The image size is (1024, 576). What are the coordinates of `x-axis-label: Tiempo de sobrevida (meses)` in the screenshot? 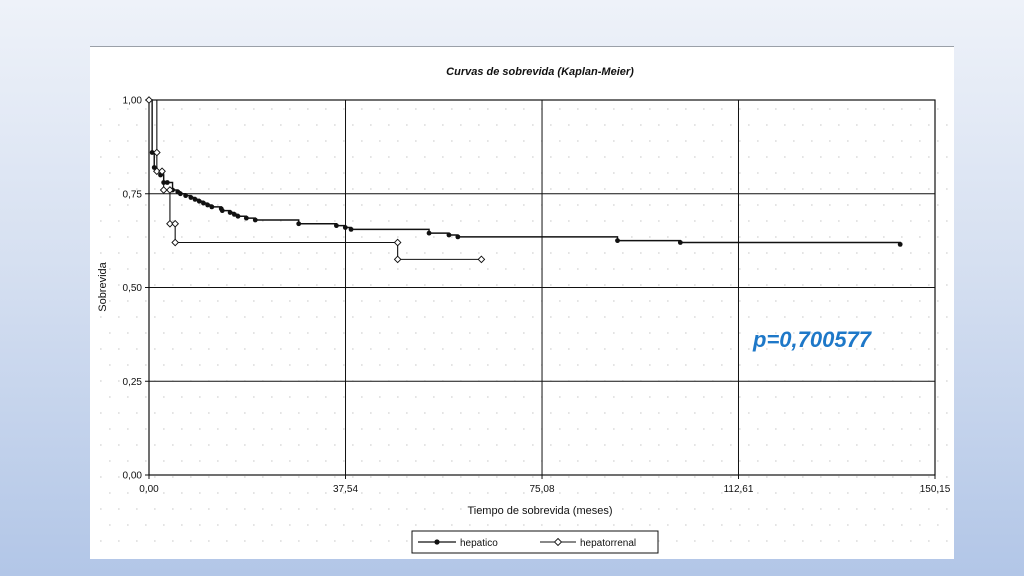 It's located at (539, 511).